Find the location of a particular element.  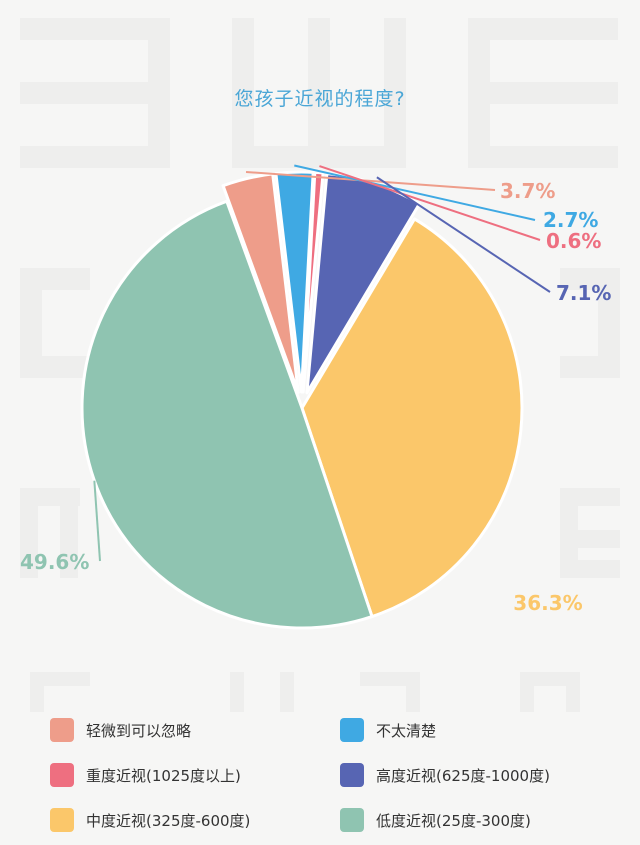

data-label: 2.7% is located at coordinates (570, 220).